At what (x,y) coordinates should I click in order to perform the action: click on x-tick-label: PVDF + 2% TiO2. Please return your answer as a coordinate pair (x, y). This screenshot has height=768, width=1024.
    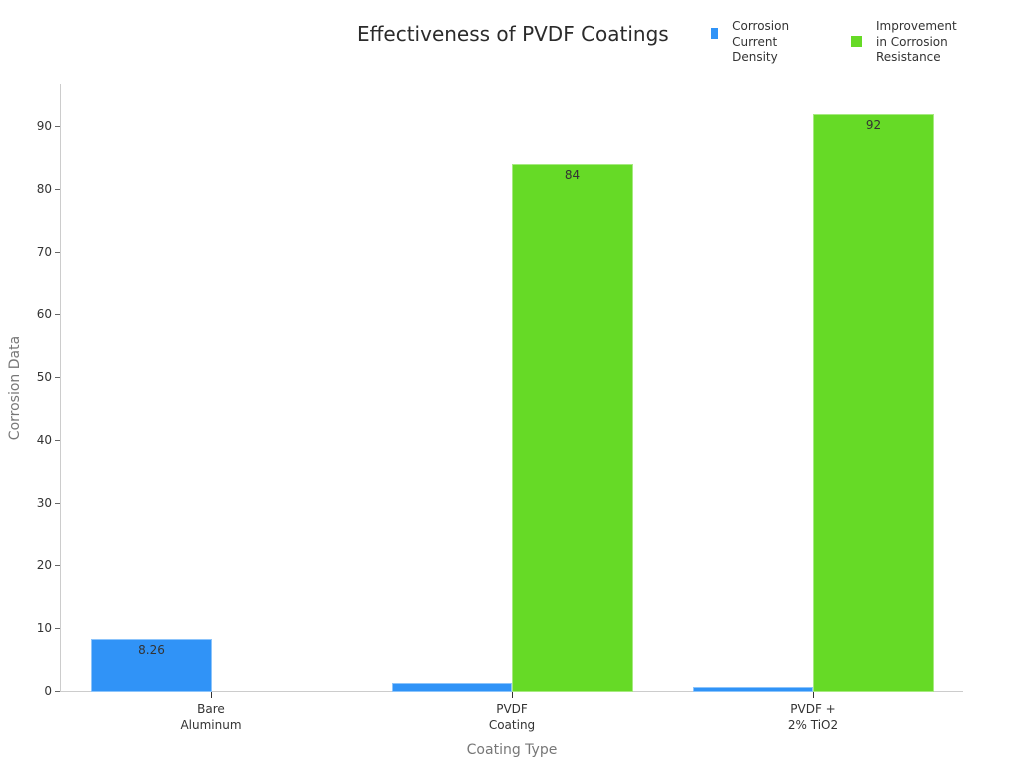
    Looking at the image, I should click on (813, 717).